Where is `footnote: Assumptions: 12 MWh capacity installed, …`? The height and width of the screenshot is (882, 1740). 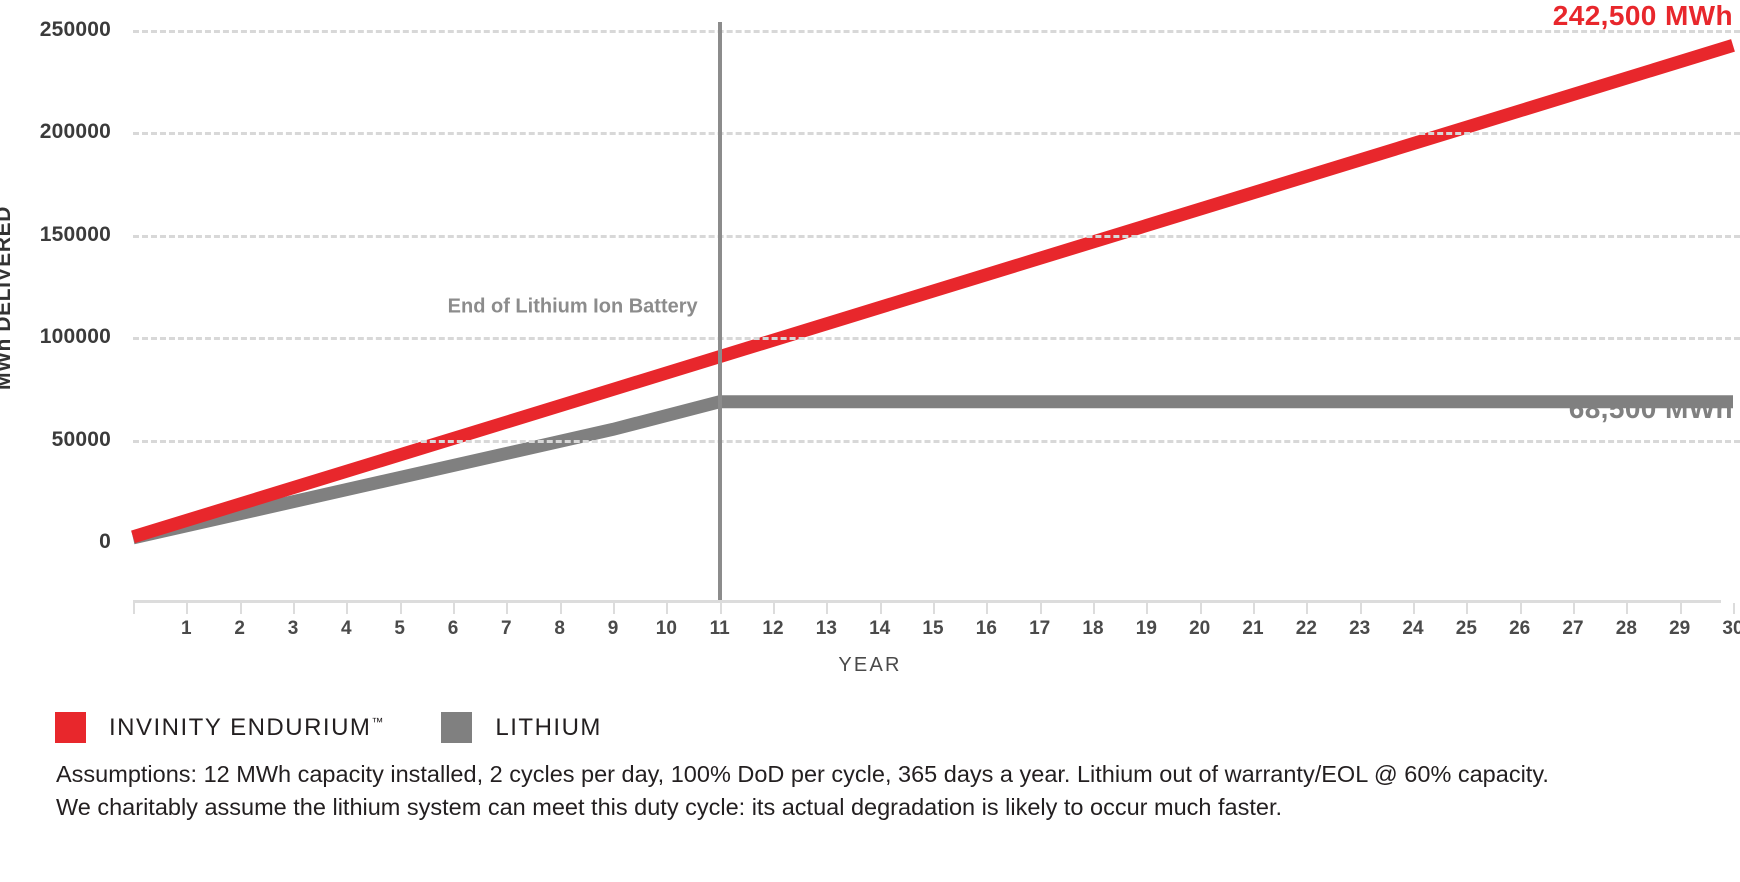
footnote: Assumptions: 12 MWh capacity installed, … is located at coordinates (886, 791).